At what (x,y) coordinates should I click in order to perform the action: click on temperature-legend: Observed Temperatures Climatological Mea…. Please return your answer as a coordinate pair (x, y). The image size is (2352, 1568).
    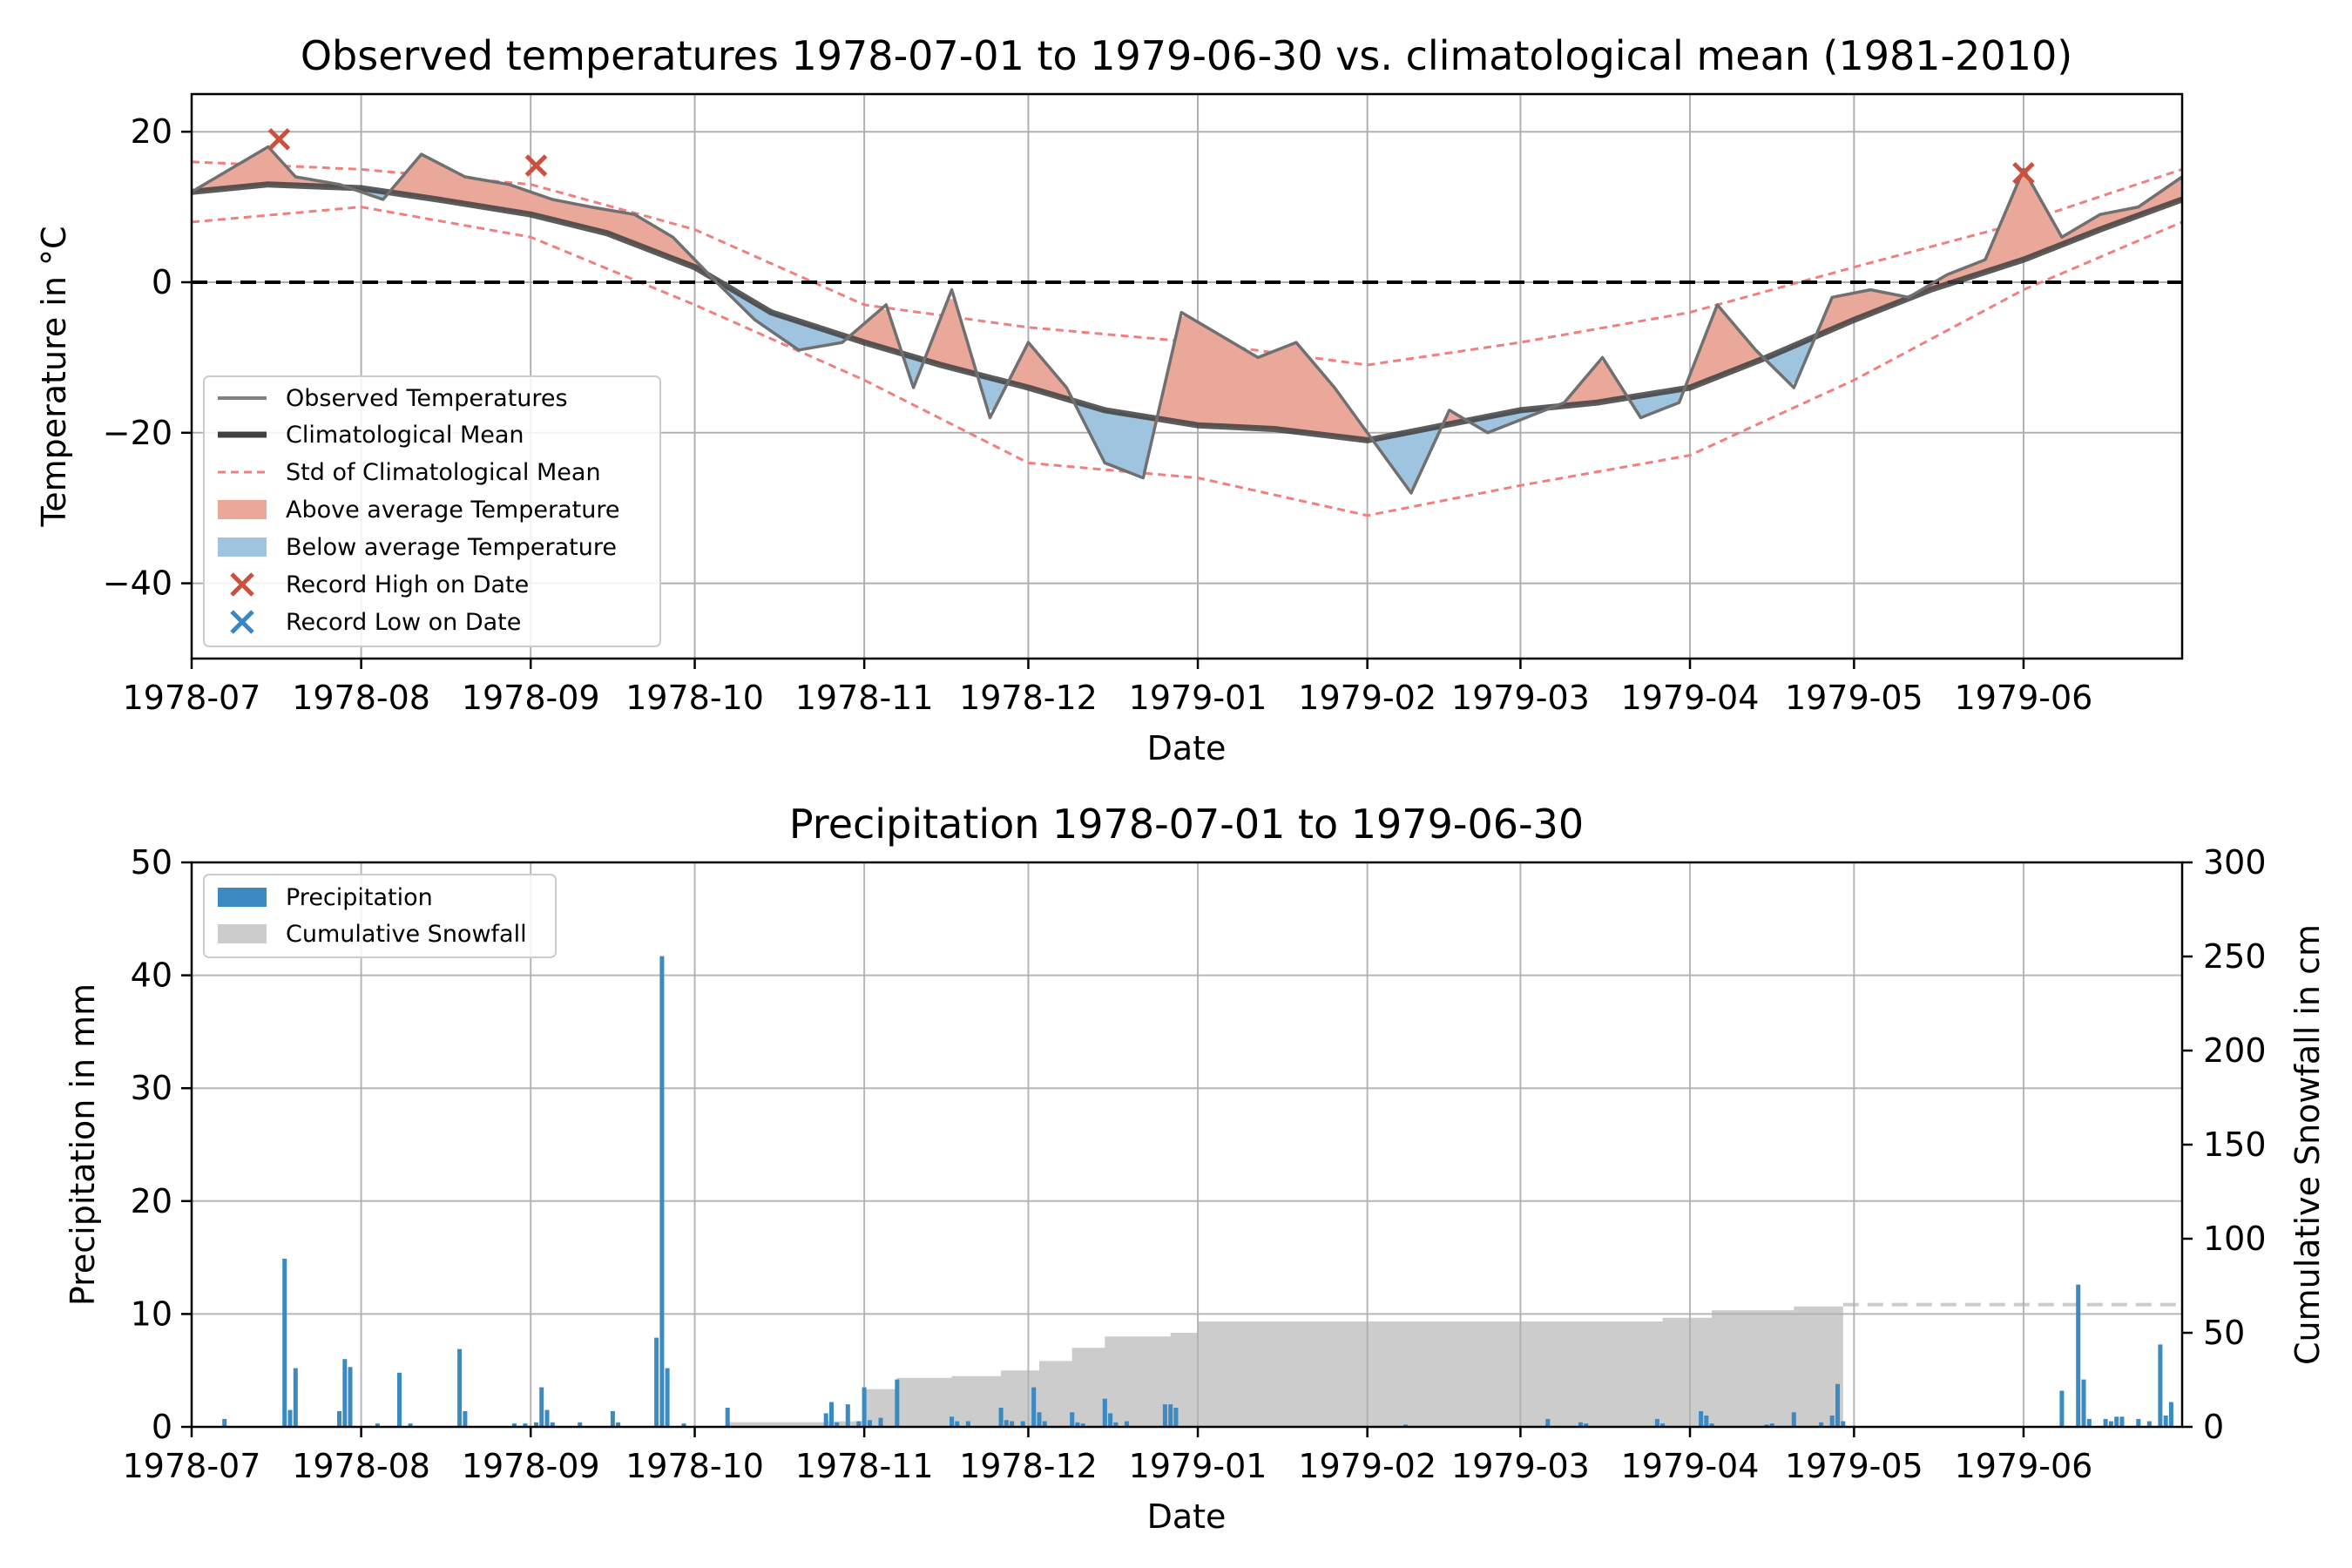
    Looking at the image, I should click on (432, 511).